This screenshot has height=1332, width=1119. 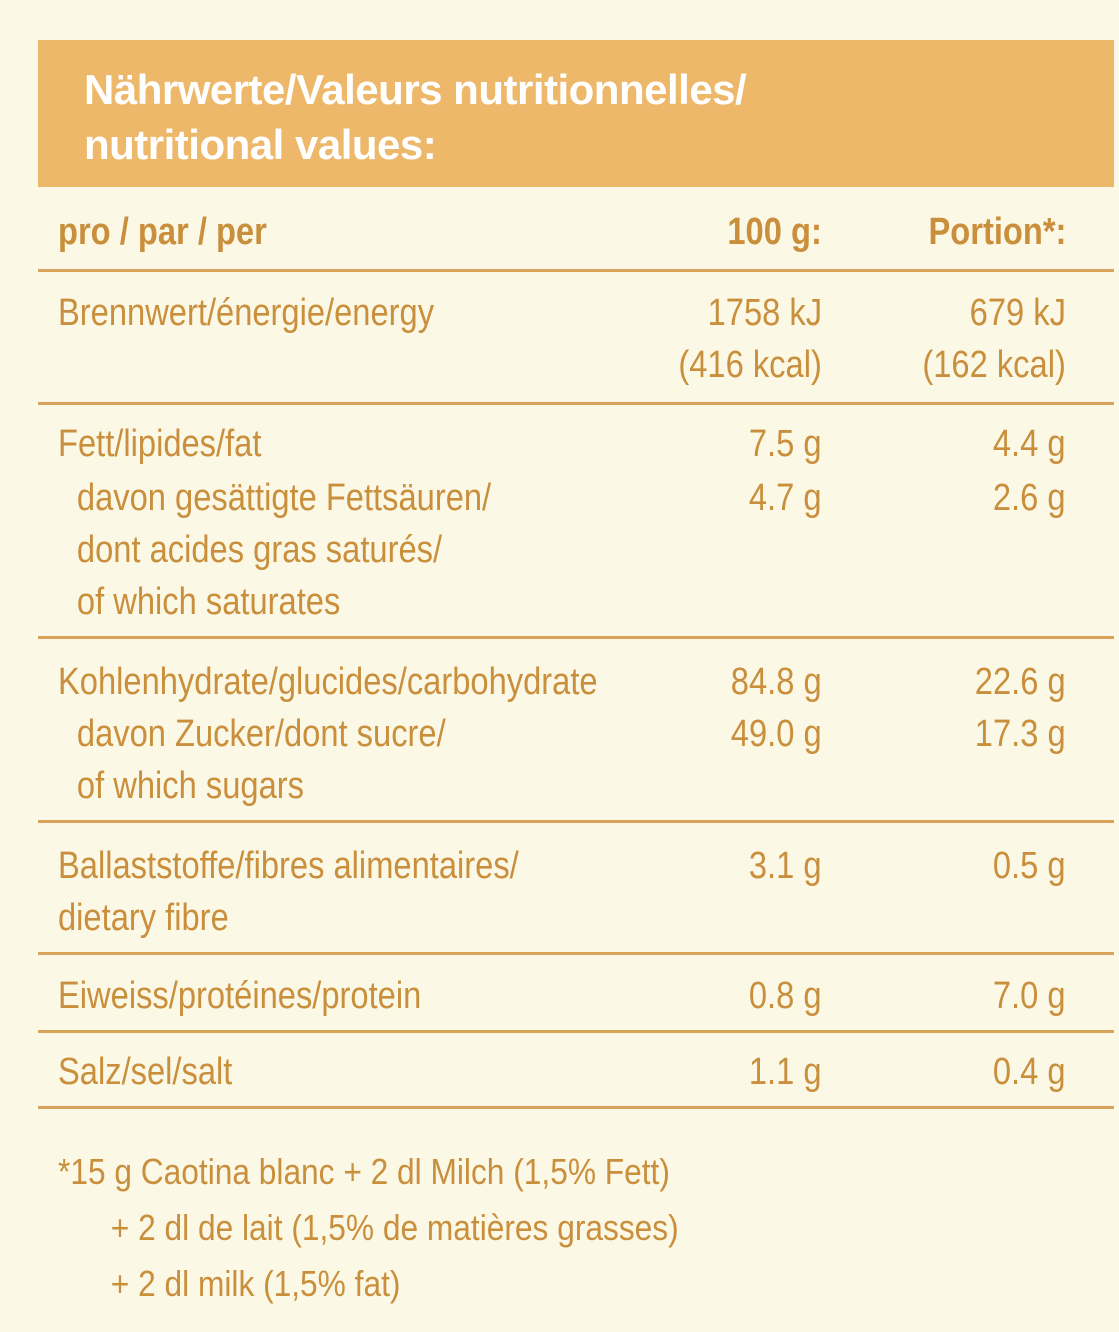 I want to click on title-line-2: nutritional values:, so click(x=260, y=144).